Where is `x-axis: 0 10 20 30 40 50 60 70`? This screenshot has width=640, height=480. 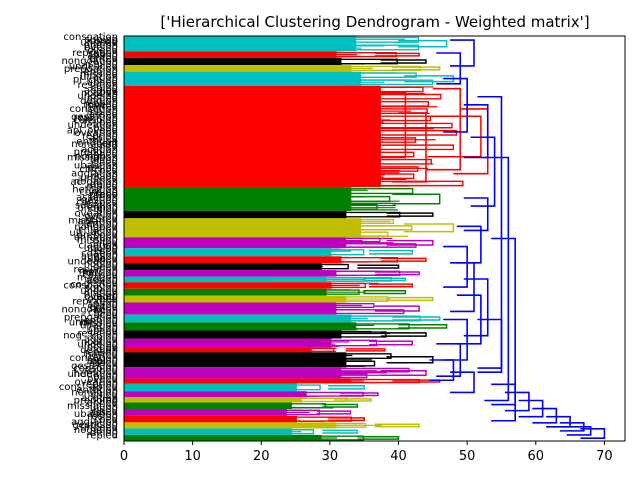 x-axis: 0 10 20 30 40 50 60 70 is located at coordinates (366, 452).